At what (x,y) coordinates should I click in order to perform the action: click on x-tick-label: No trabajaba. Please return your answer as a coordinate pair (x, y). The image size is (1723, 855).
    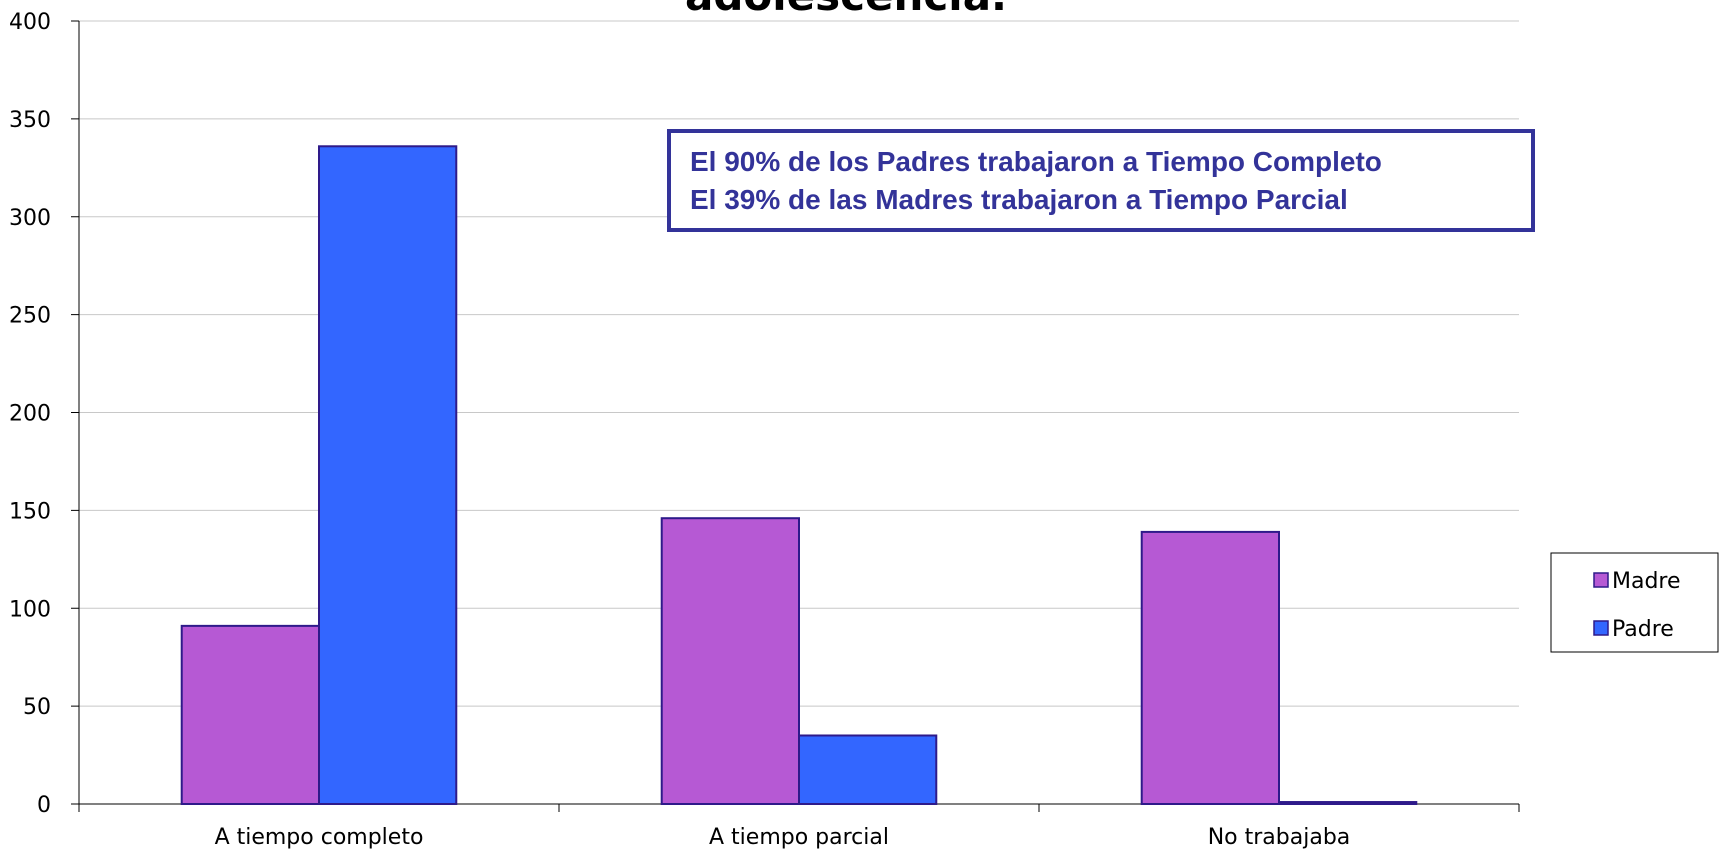
    Looking at the image, I should click on (1279, 837).